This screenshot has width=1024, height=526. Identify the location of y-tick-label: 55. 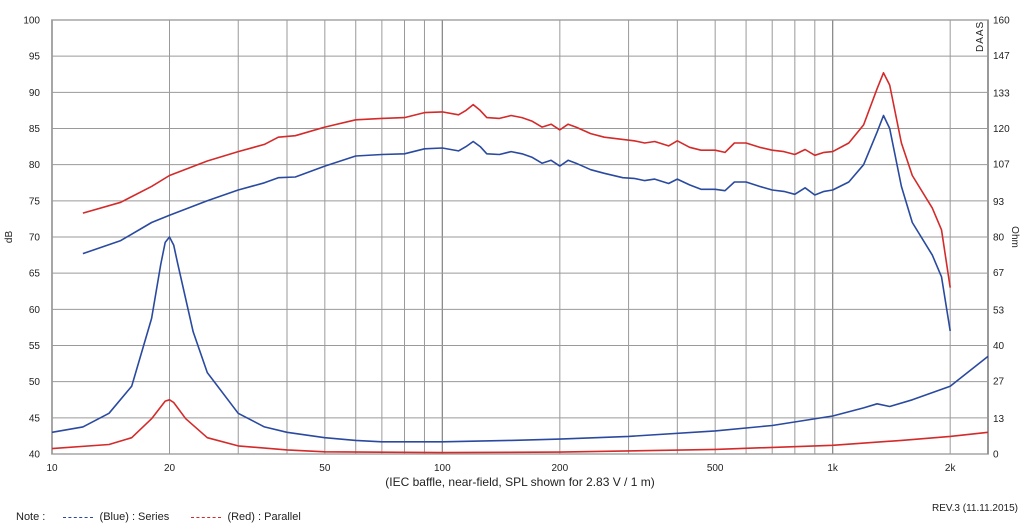
(35, 346).